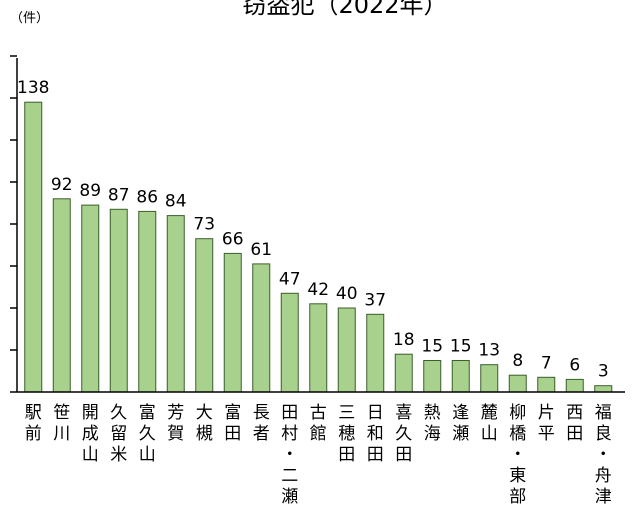  I want to click on category-label: 西田, so click(574, 423).